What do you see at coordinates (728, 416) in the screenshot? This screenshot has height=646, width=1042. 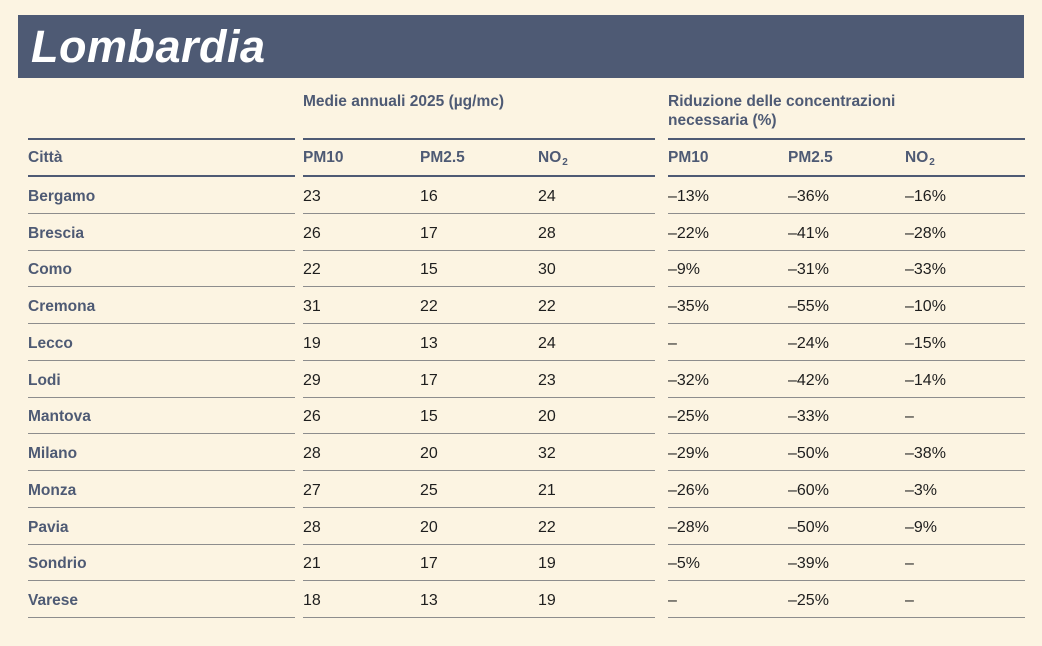 I see `pm10-reduction: –25%` at bounding box center [728, 416].